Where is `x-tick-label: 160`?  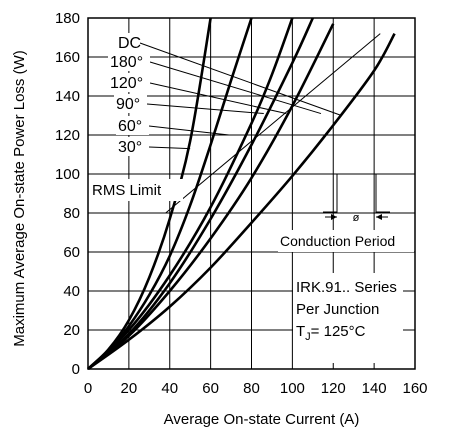
x-tick-label: 160 is located at coordinates (414, 388).